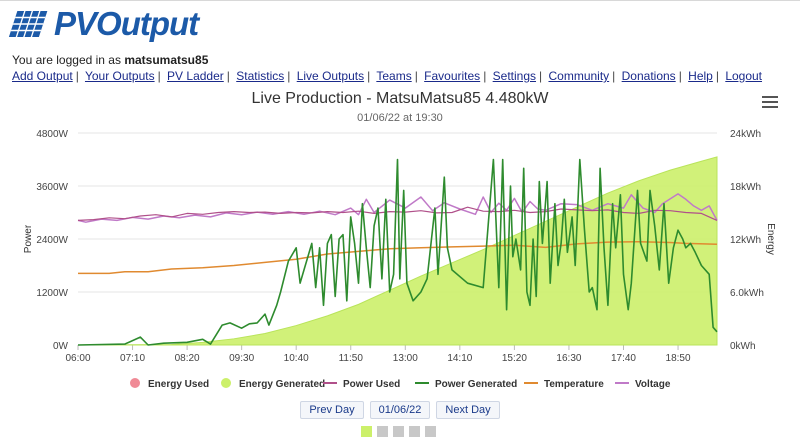  I want to click on chart-title: Live Production - MatsuMatsu85 4.480kW, so click(400, 98).